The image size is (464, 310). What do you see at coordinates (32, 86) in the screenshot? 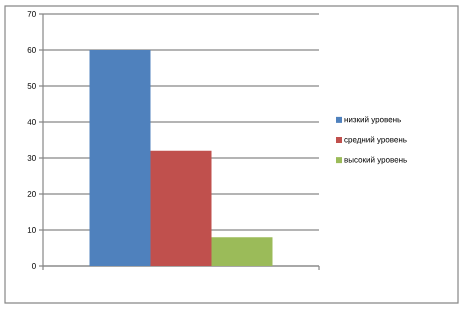
I see `y-tick-label: 50` at bounding box center [32, 86].